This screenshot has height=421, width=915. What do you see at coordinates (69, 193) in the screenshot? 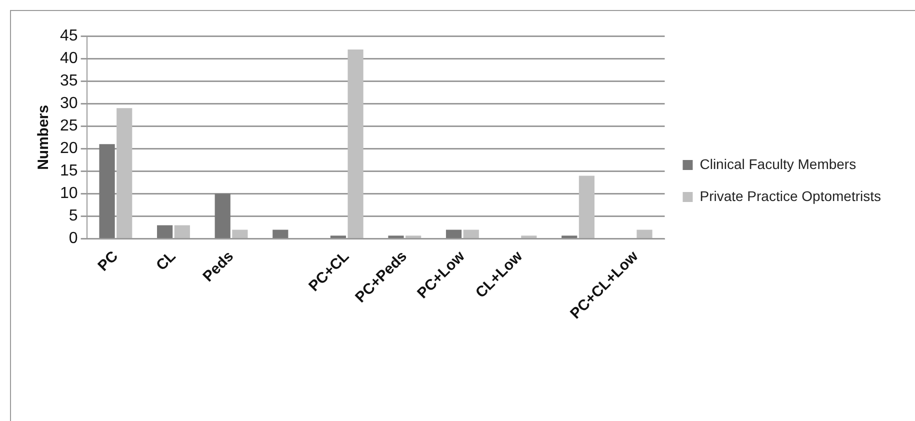
I see `y-tick-label: 10` at bounding box center [69, 193].